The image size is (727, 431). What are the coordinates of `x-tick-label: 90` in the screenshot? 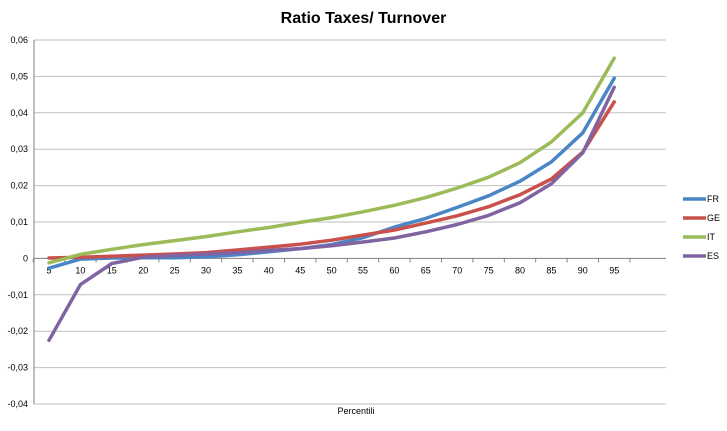 It's located at (583, 270).